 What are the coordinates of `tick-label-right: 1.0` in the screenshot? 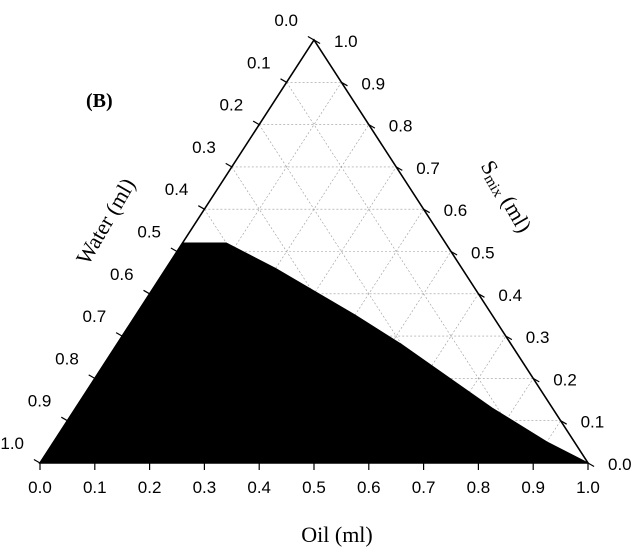 It's located at (346, 41).